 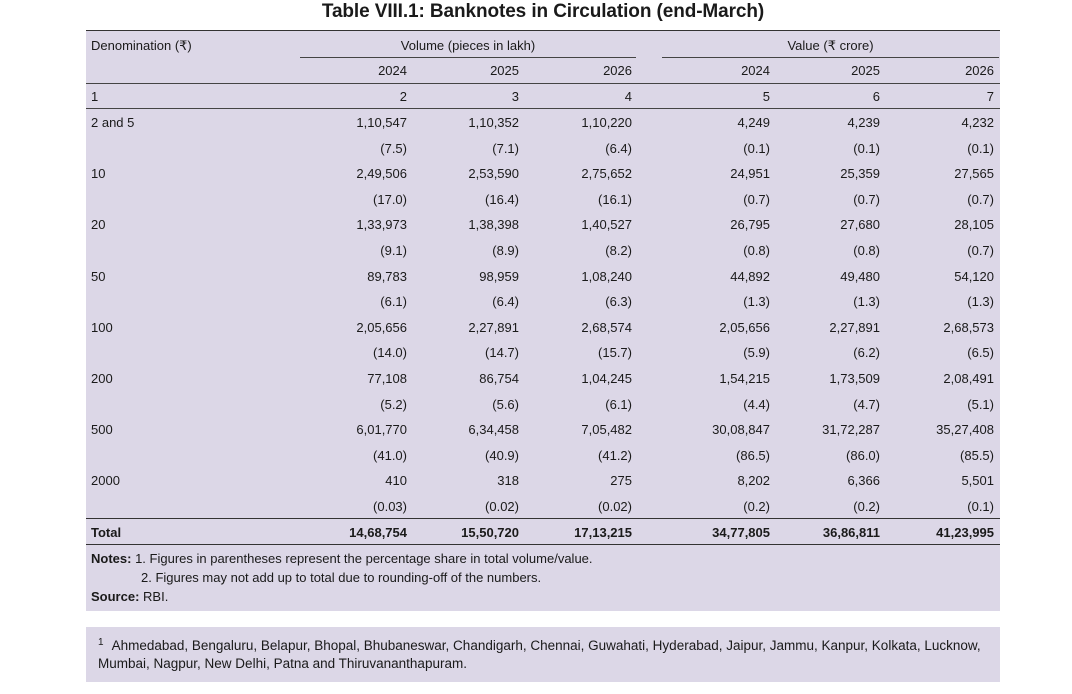 I want to click on table-cell-share: (16.1), so click(x=615, y=199).